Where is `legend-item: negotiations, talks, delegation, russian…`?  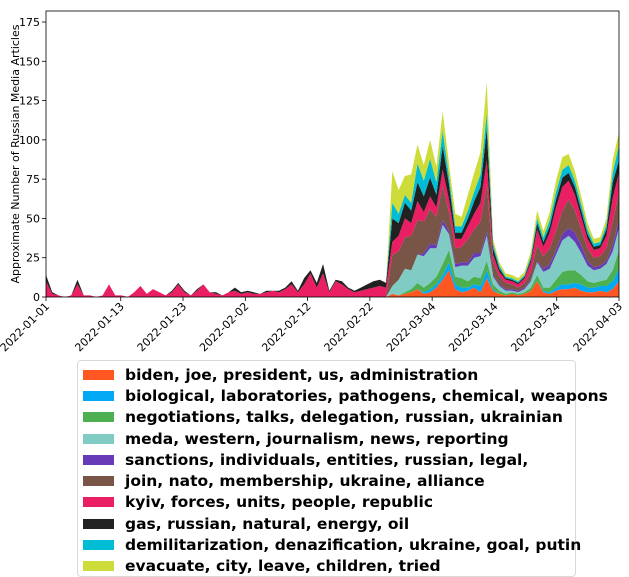 legend-item: negotiations, talks, delegation, russian… is located at coordinates (329, 417).